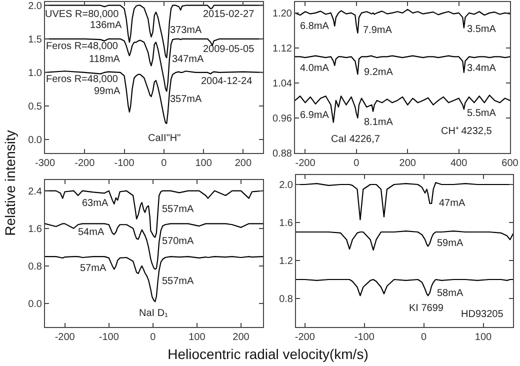 The height and width of the screenshot is (366, 520). Describe the element at coordinates (450, 243) in the screenshot. I see `annotation: 59mA` at that location.